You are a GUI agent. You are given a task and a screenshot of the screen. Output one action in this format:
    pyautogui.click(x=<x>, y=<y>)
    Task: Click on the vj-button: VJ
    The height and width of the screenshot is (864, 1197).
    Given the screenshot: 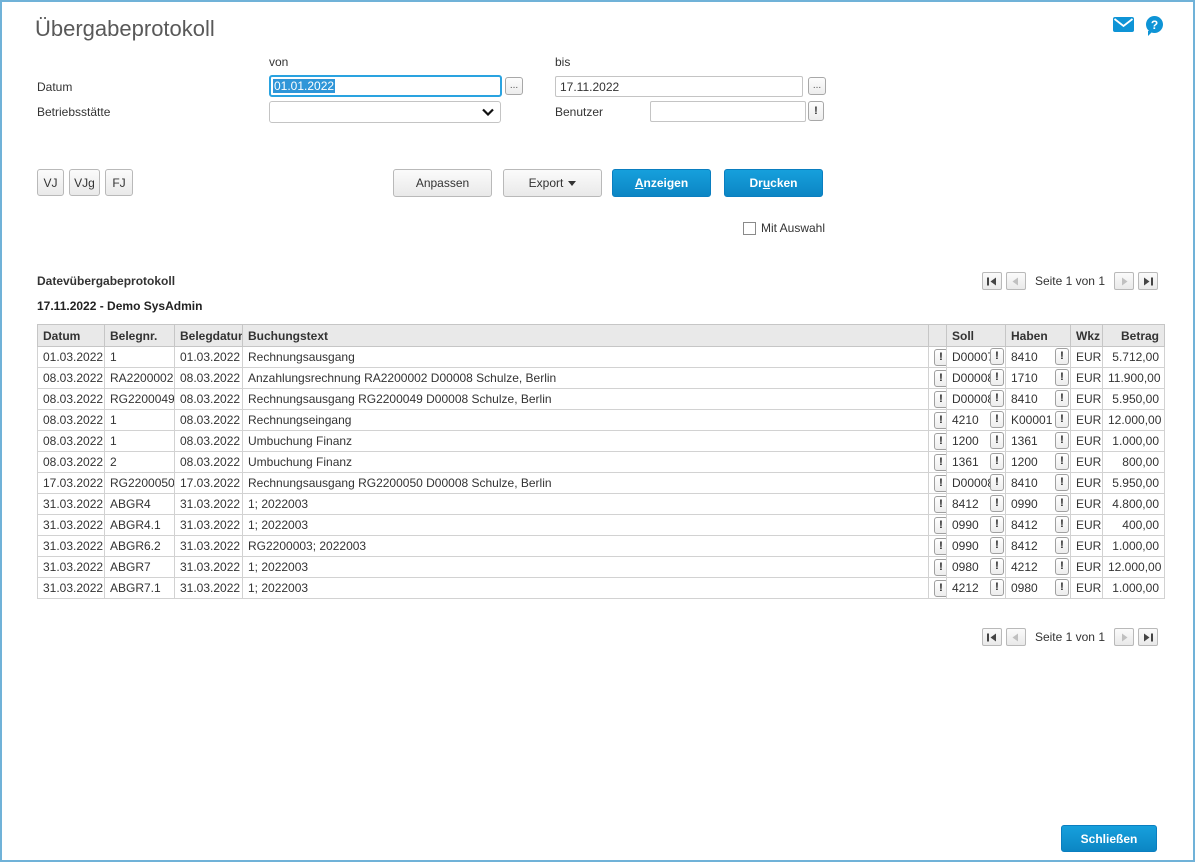 What is the action you would take?
    pyautogui.click(x=50, y=182)
    